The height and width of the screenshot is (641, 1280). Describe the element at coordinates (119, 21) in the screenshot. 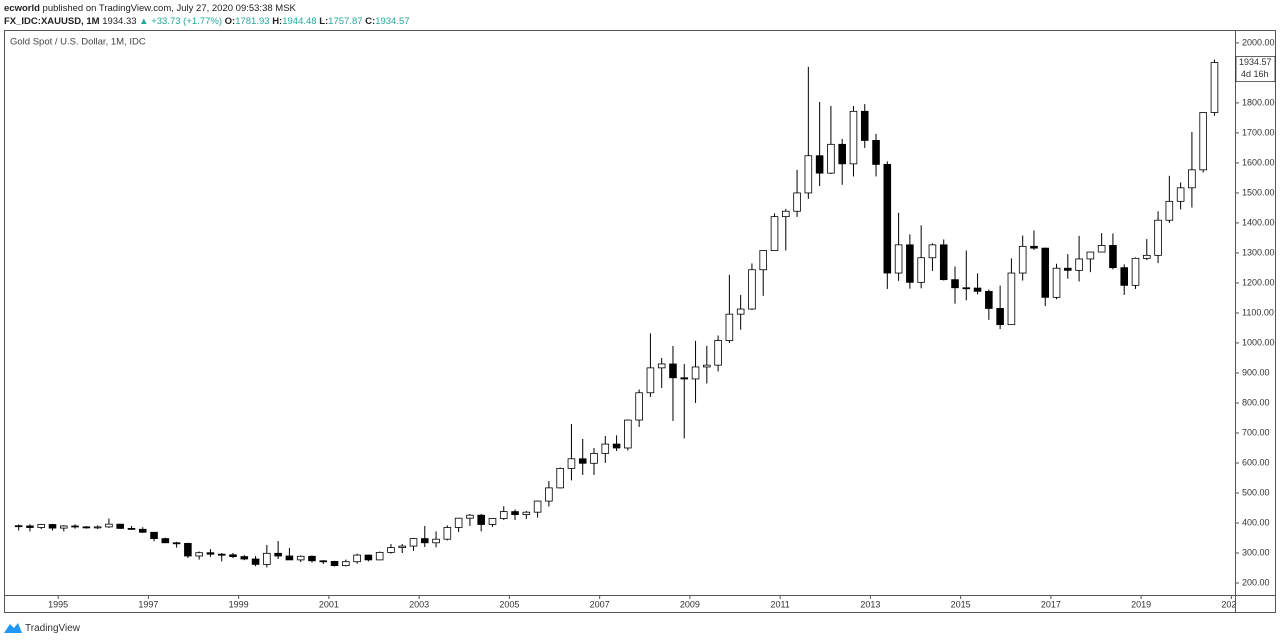

I see `last: 1934.33` at that location.